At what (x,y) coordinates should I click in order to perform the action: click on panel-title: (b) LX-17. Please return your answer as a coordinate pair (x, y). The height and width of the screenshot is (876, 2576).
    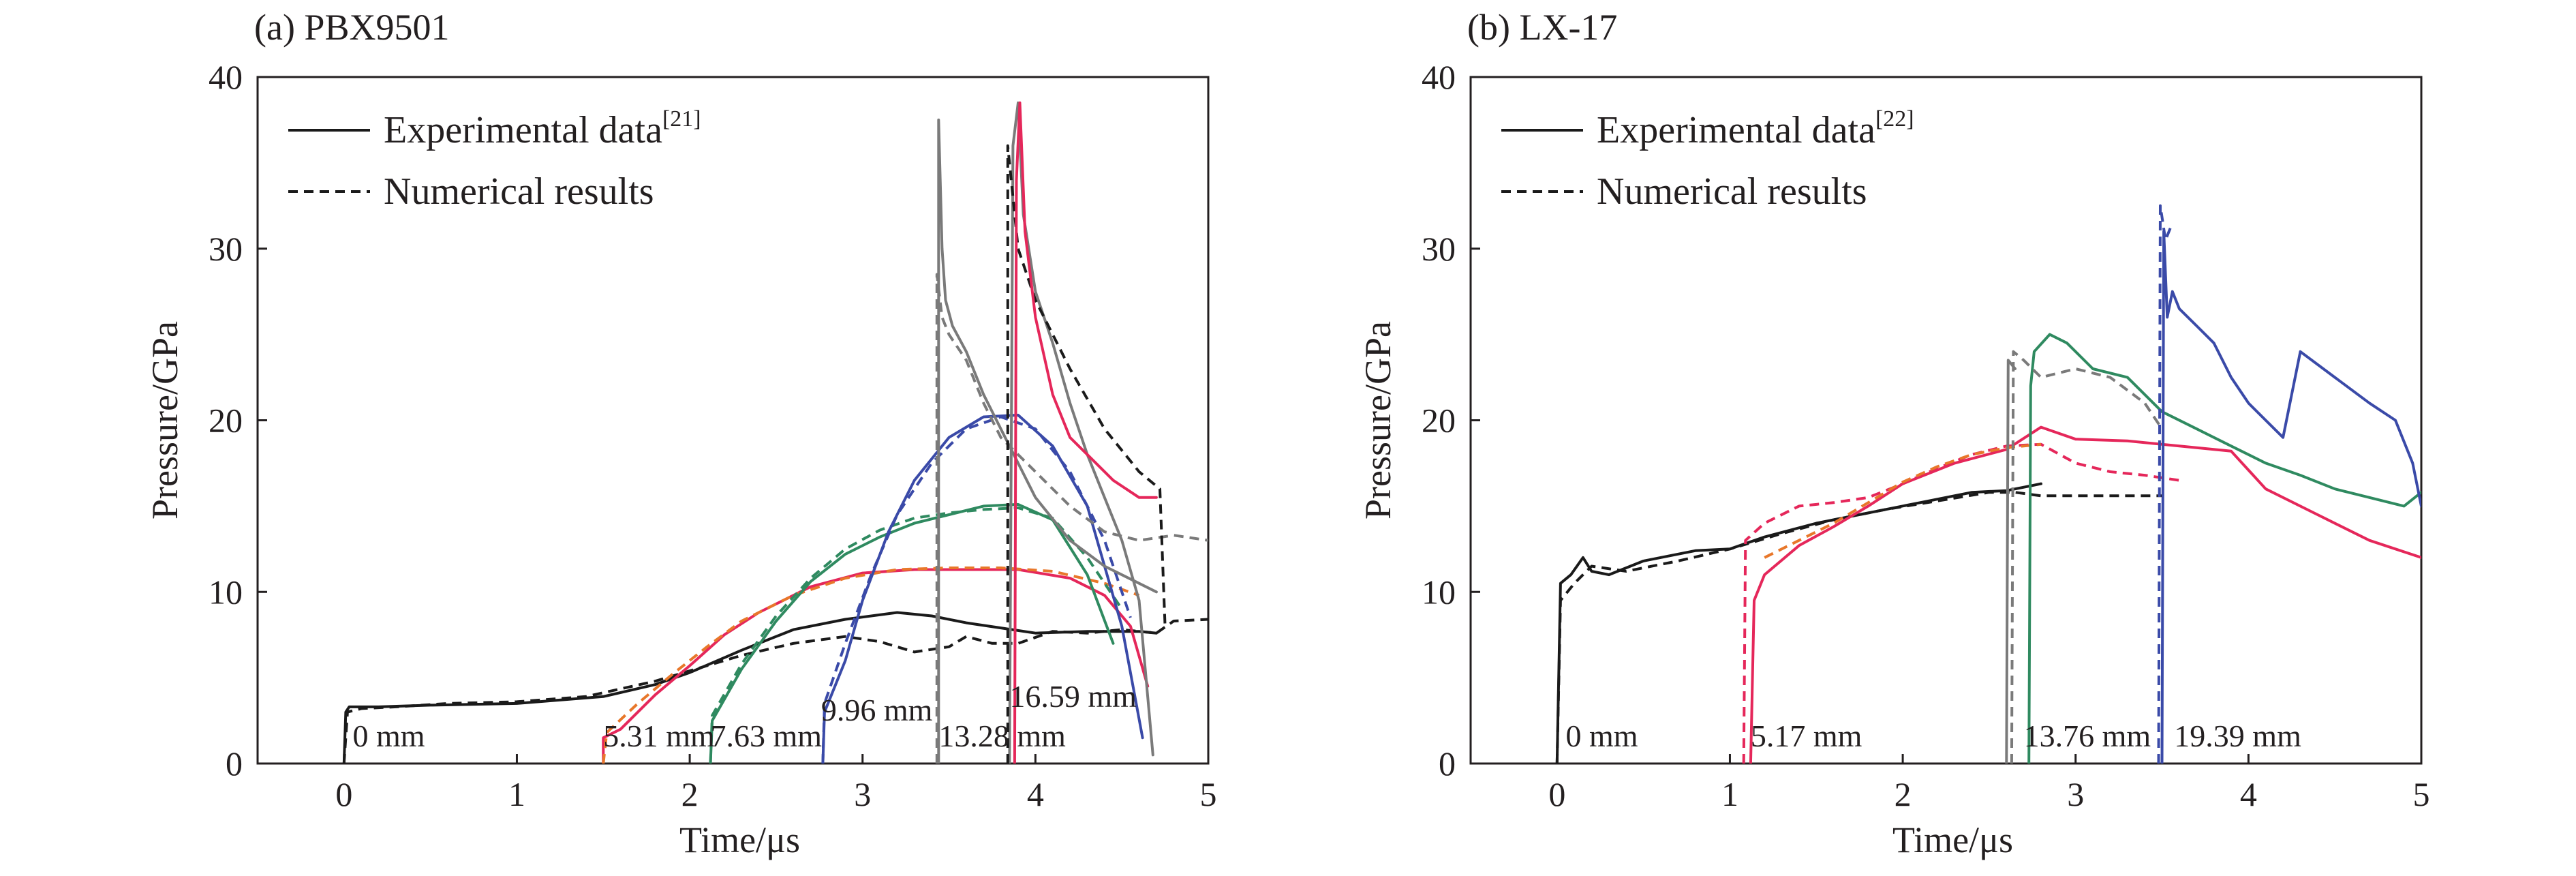
    Looking at the image, I should click on (1542, 27).